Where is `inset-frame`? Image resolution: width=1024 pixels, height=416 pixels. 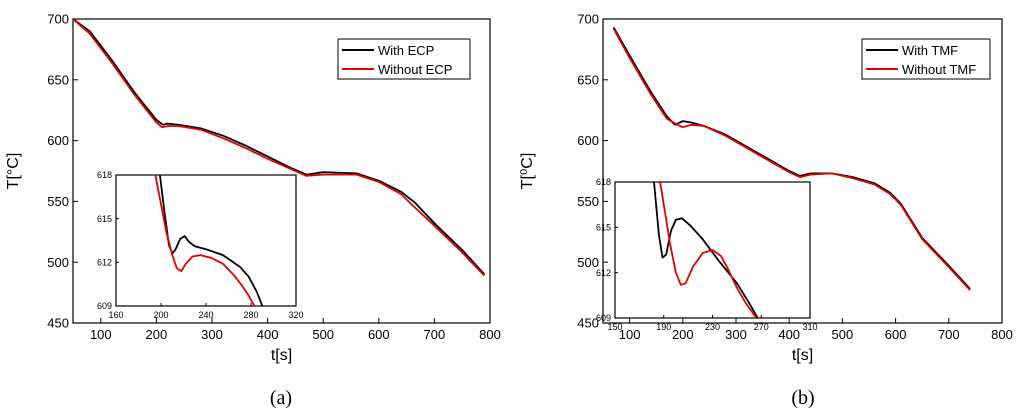 inset-frame is located at coordinates (206, 240).